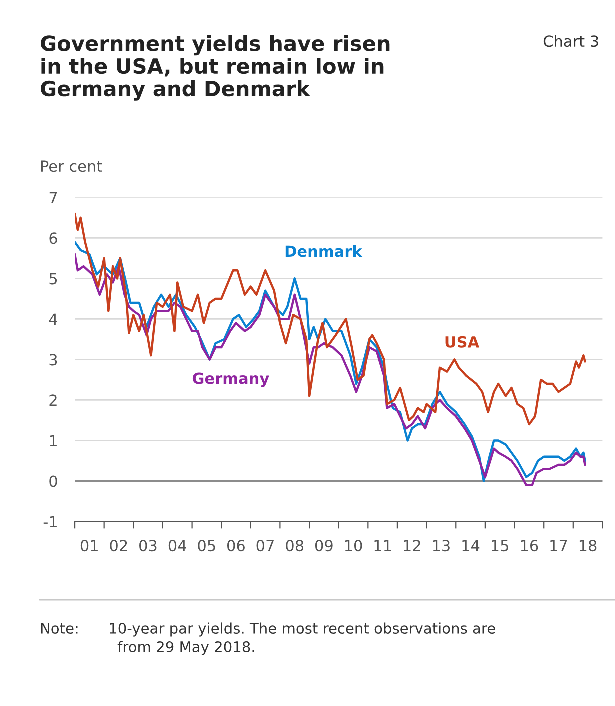 Image resolution: width=615 pixels, height=706 pixels. What do you see at coordinates (177, 546) in the screenshot?
I see `x-tick-label: 04` at bounding box center [177, 546].